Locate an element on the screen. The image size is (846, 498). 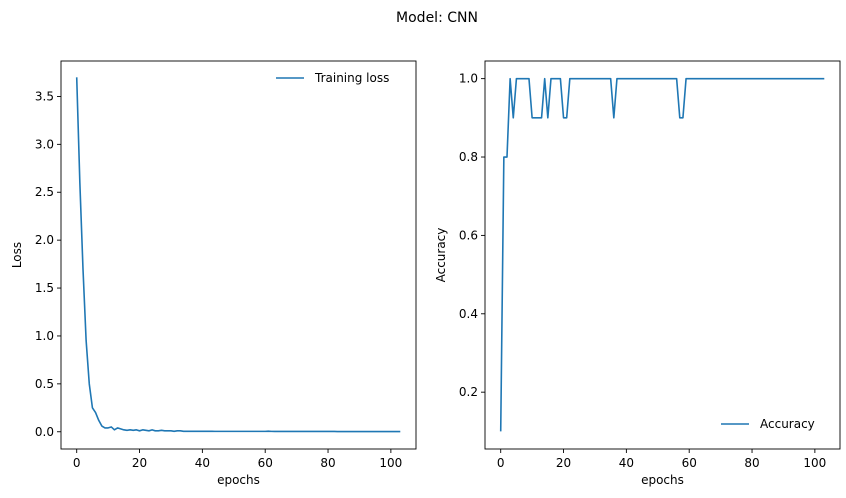
y-tick-label: 0.8 is located at coordinates (468, 157).